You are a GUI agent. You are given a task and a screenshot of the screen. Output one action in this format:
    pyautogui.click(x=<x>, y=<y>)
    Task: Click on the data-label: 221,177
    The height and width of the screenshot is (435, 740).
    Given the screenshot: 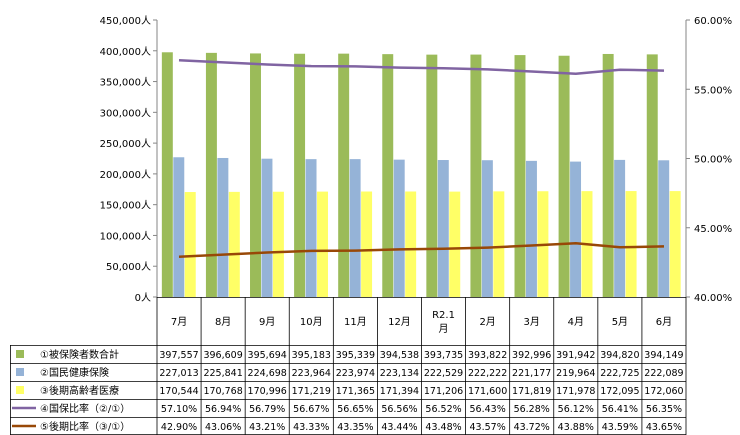 What is the action you would take?
    pyautogui.click(x=531, y=373)
    